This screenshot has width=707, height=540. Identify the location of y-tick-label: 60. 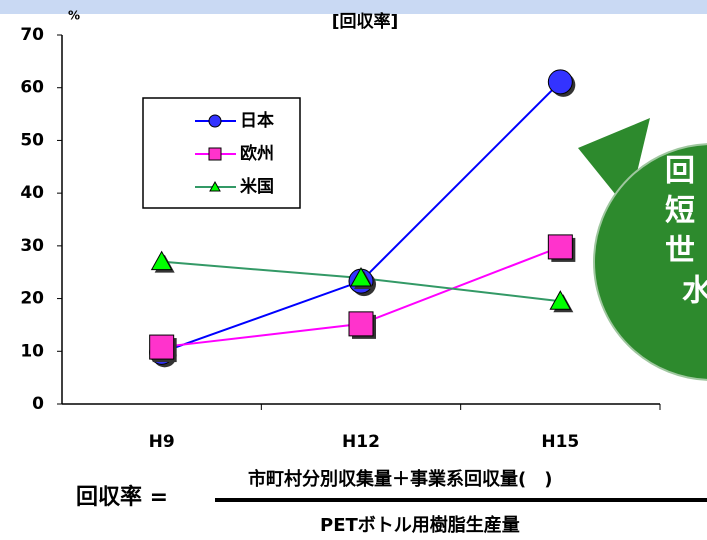
(32, 88).